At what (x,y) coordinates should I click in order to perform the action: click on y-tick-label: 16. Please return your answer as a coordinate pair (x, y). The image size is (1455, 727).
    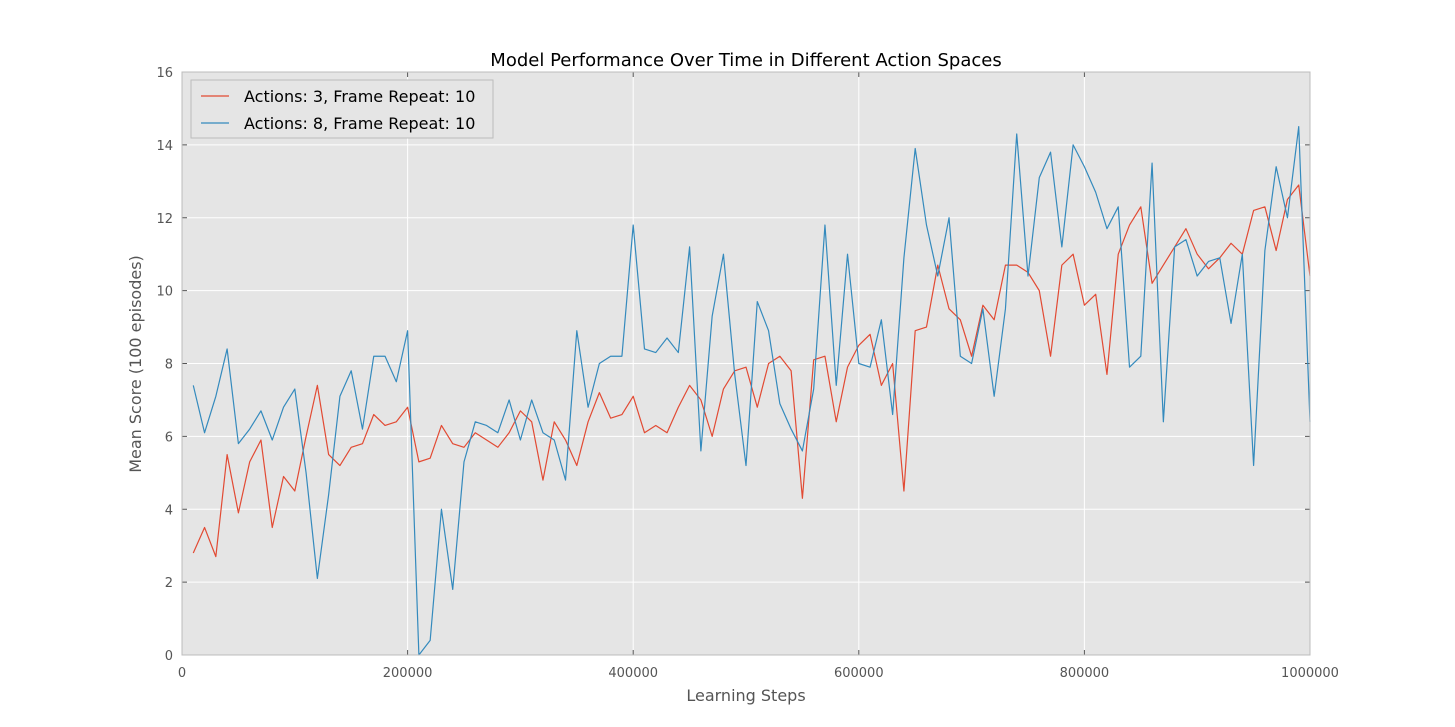
    Looking at the image, I should click on (164, 73).